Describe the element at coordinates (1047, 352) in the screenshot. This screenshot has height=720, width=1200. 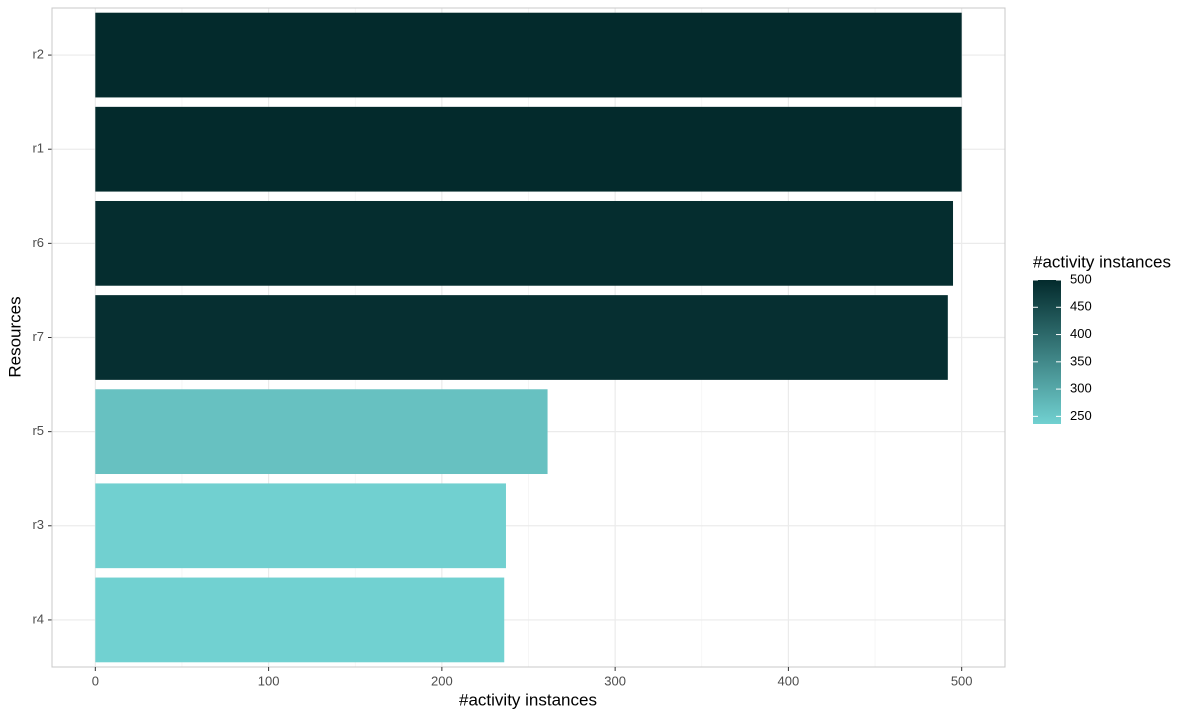
I see `colorbar` at that location.